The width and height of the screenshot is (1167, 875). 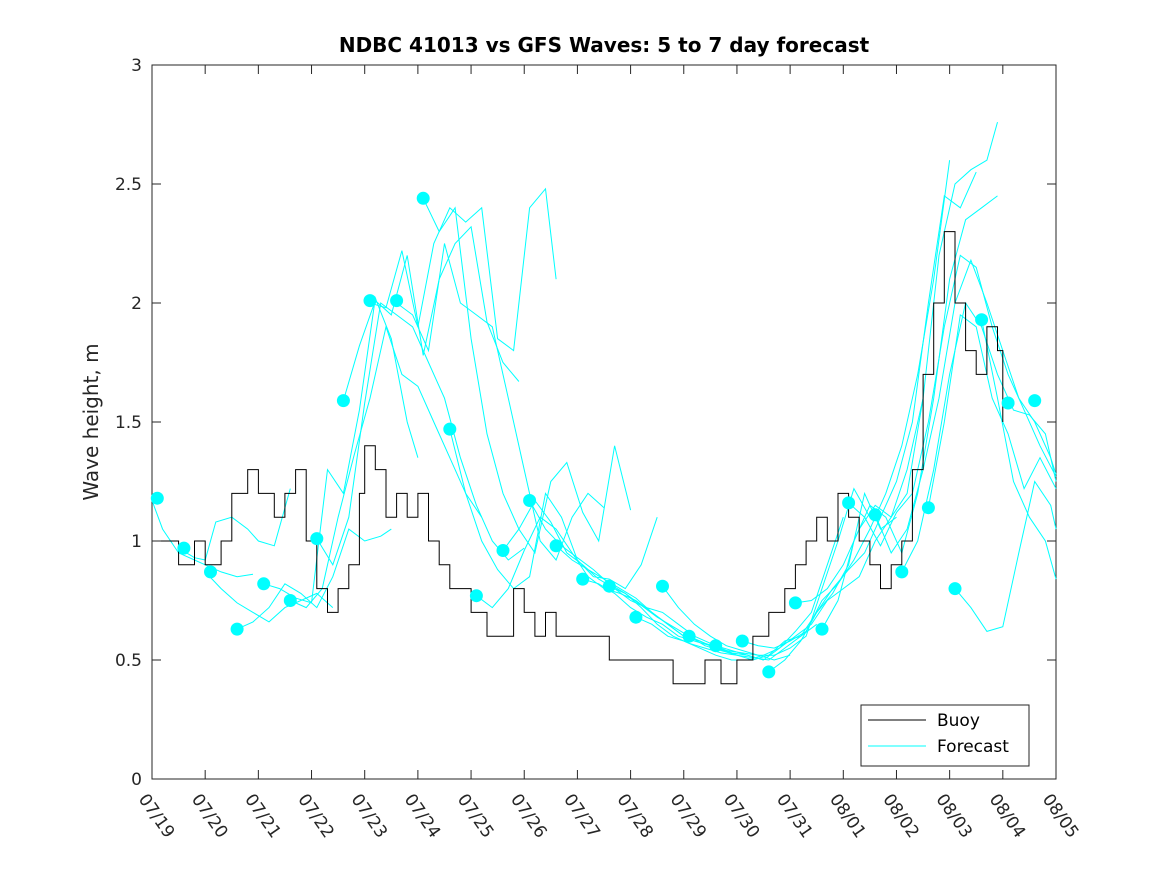 I want to click on legend: Buoy Forecast, so click(x=945, y=735).